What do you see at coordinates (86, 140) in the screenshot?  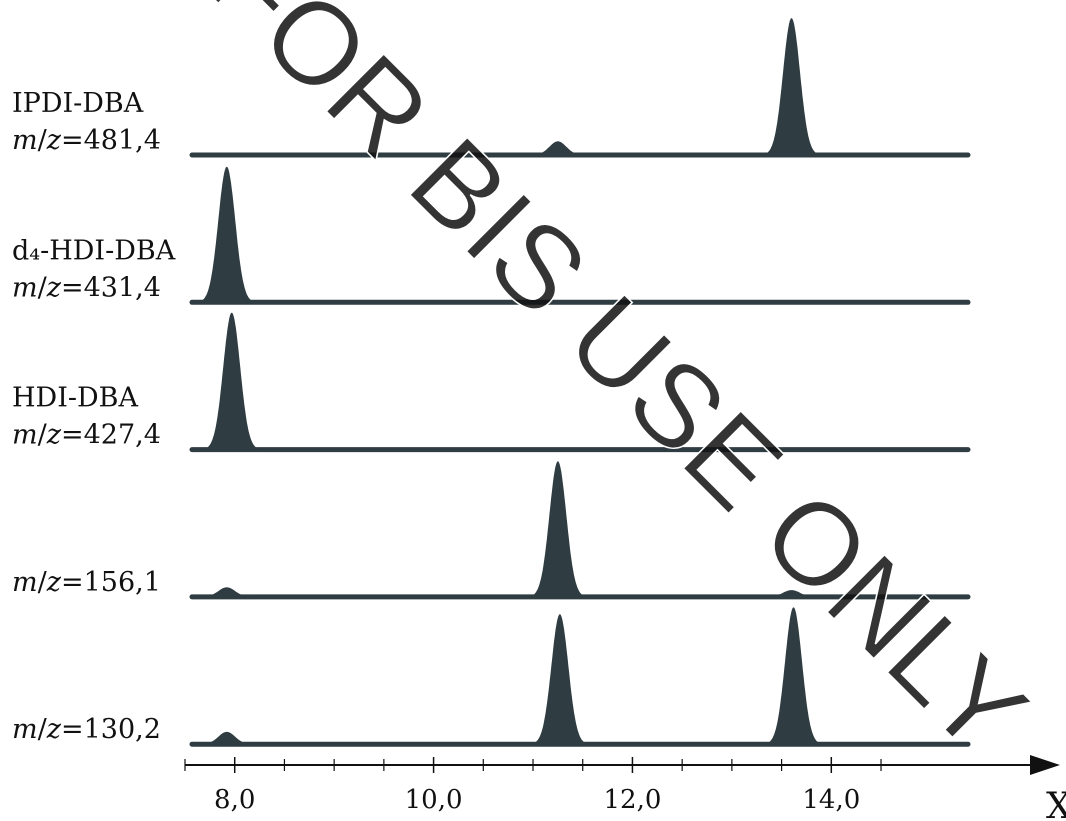 I see `trace-mz: m/z=481,4` at bounding box center [86, 140].